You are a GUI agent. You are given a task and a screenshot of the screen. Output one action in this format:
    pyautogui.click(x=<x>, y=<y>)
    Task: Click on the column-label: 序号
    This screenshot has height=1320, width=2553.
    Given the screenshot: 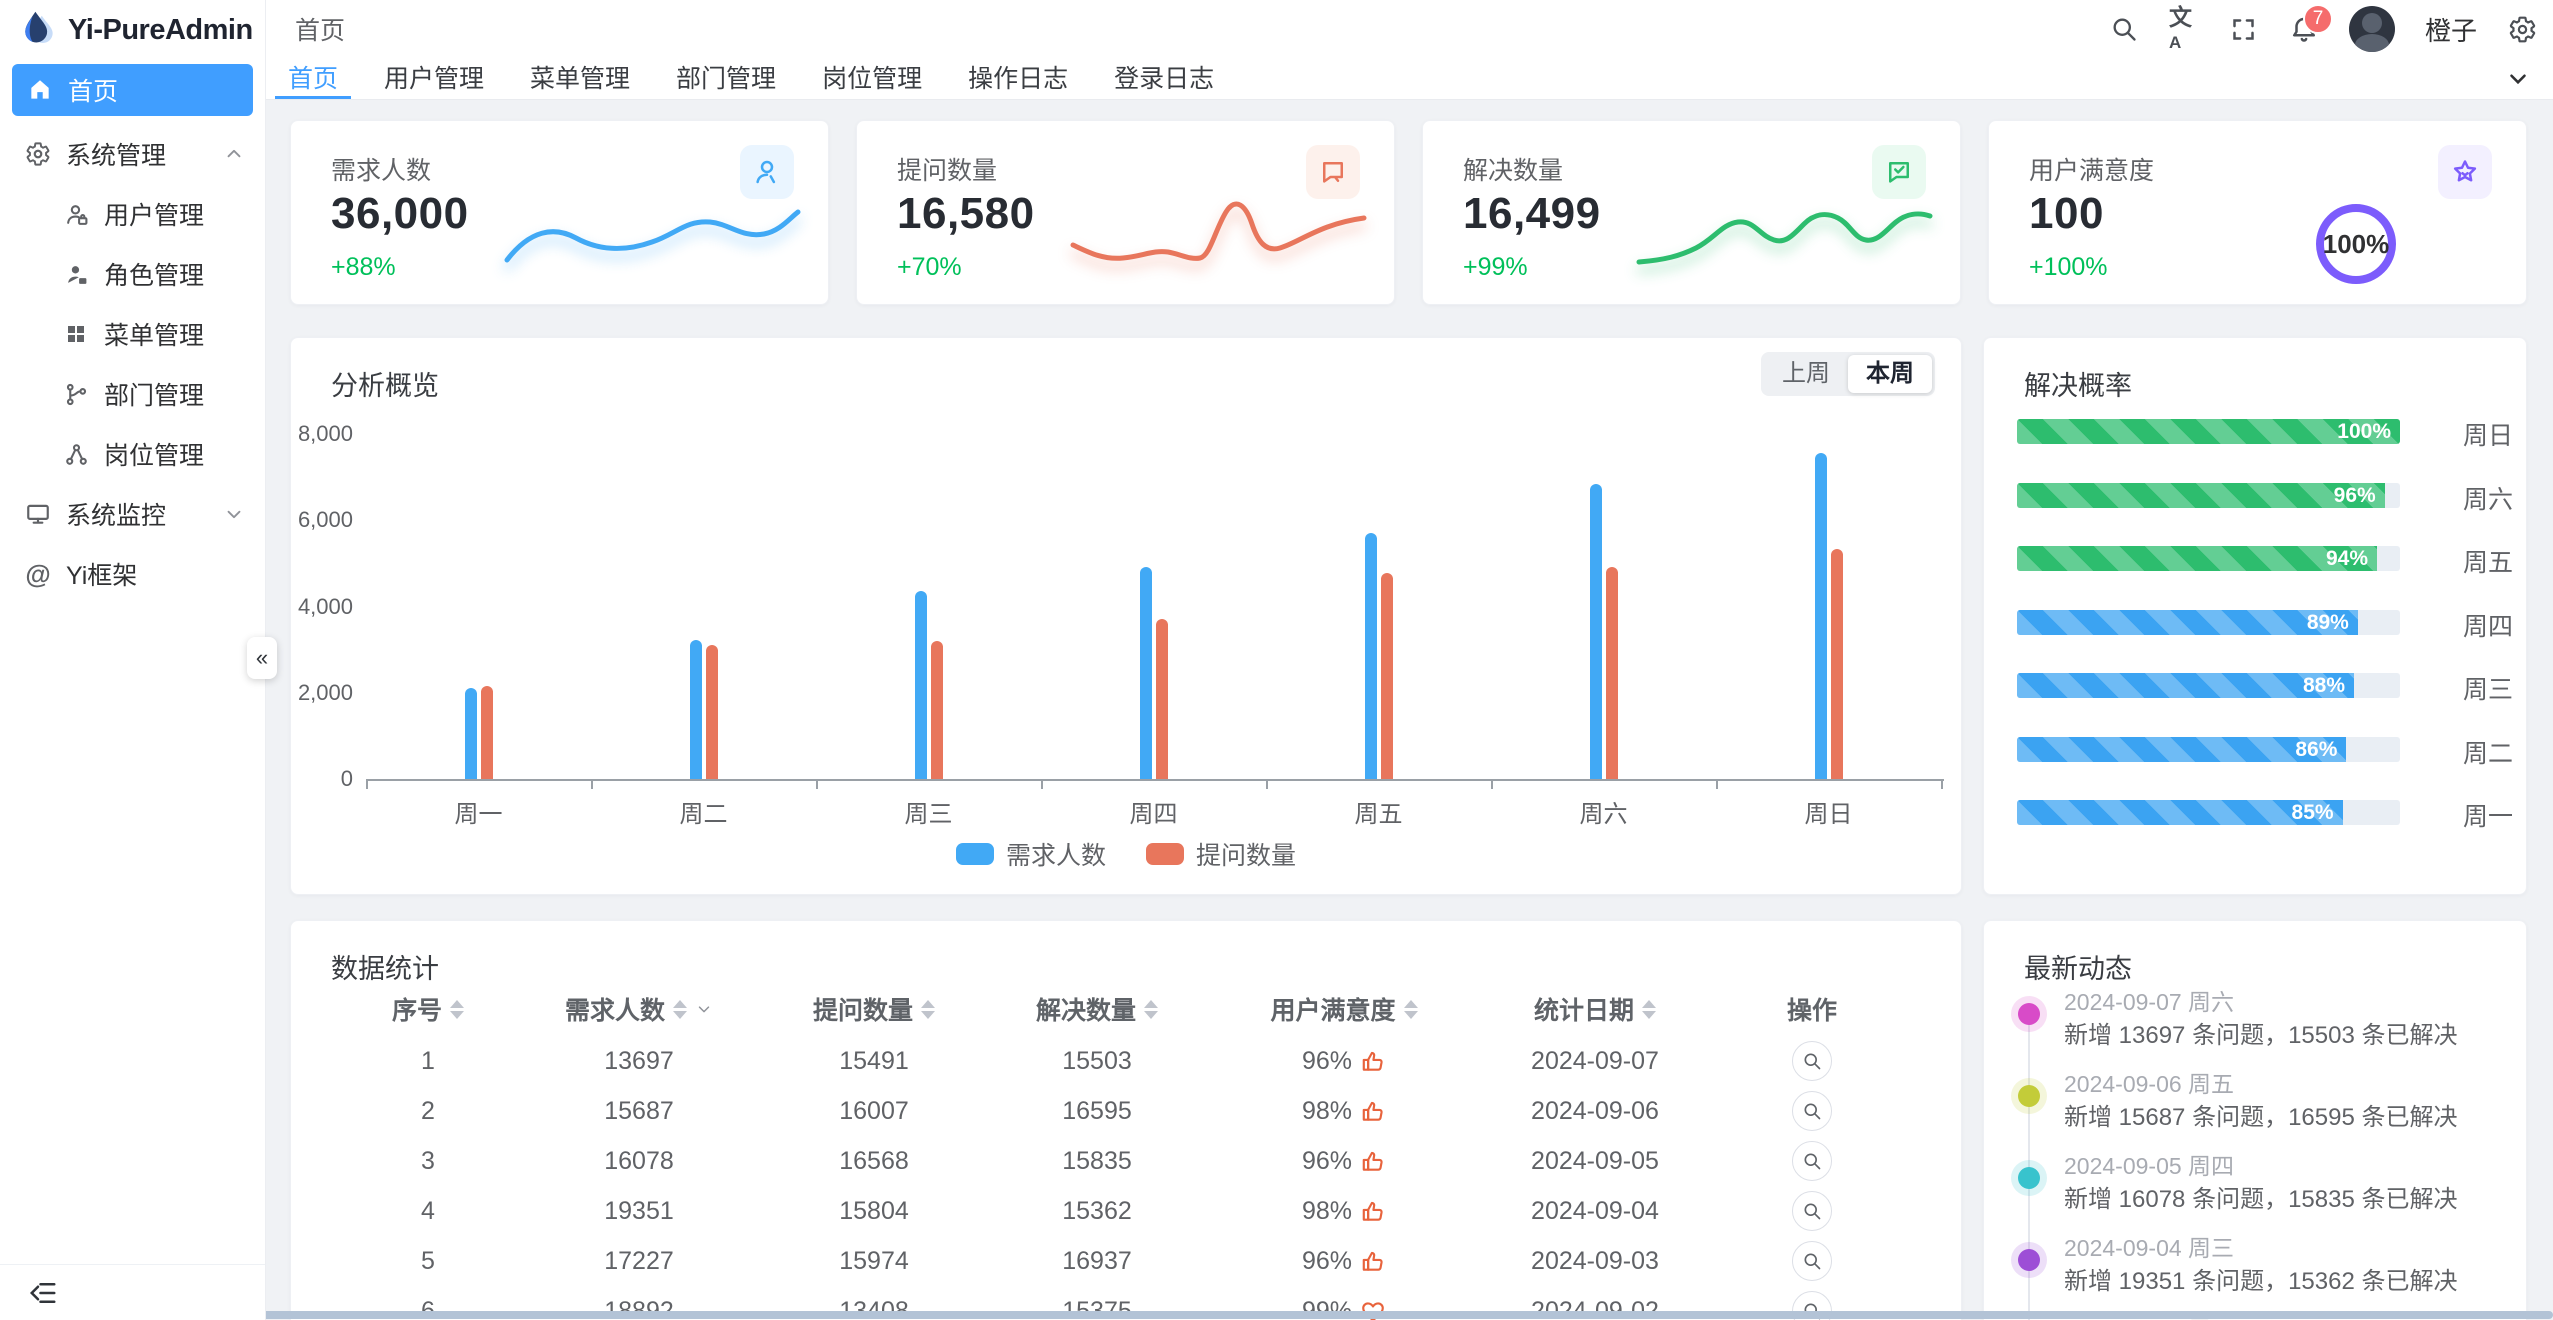 What is the action you would take?
    pyautogui.click(x=416, y=1011)
    